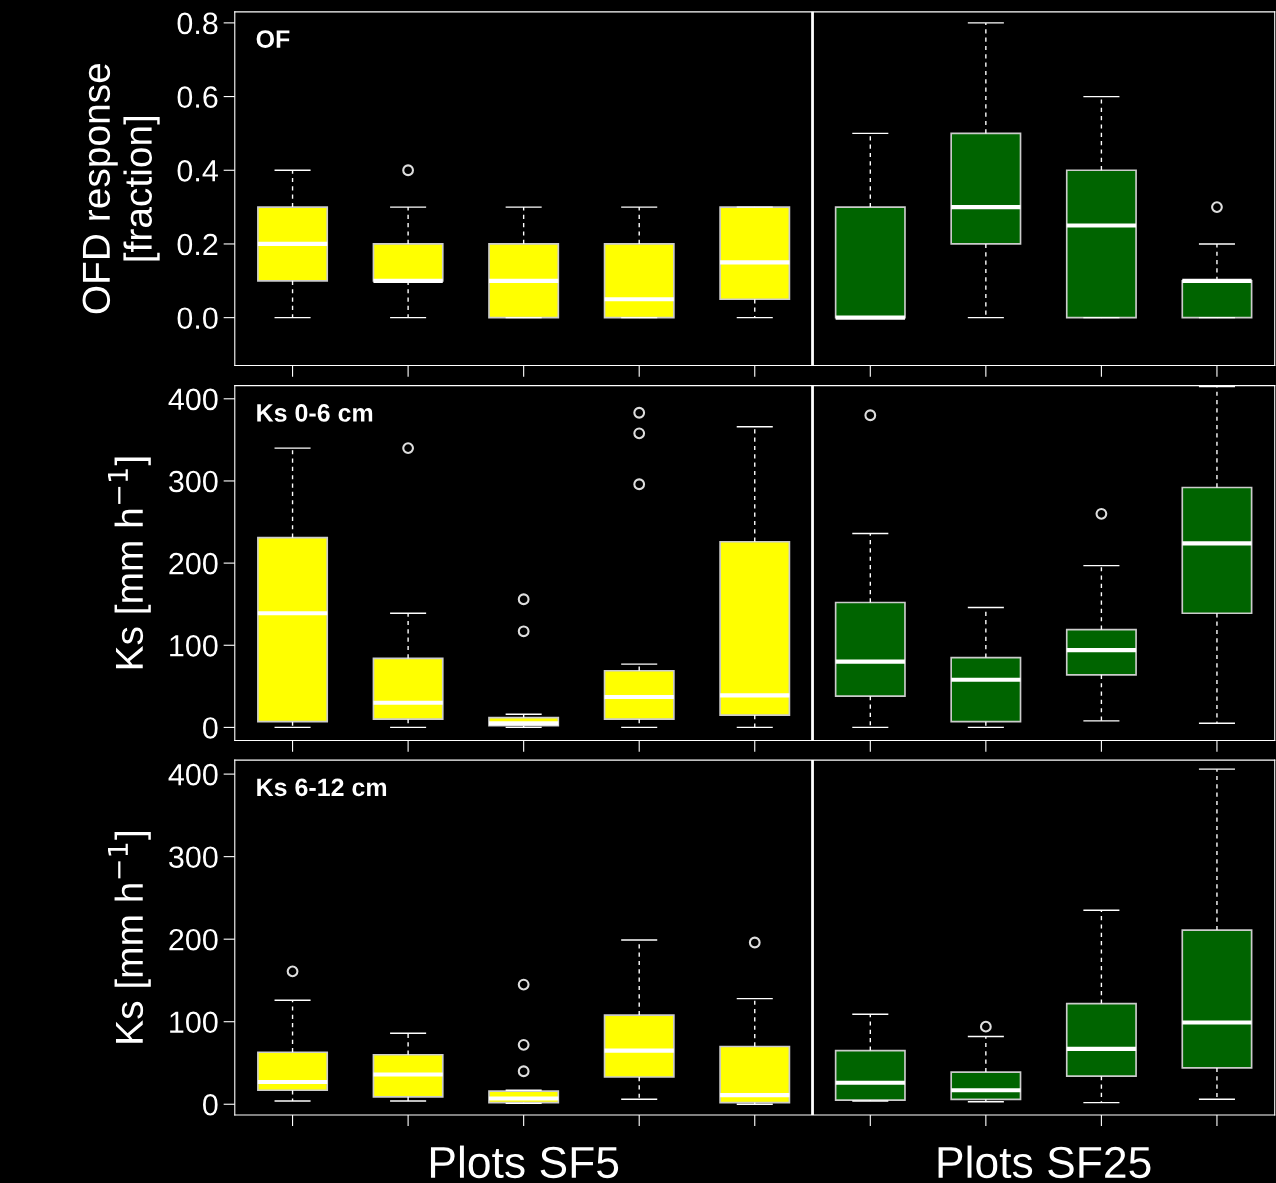 Image resolution: width=1276 pixels, height=1183 pixels. What do you see at coordinates (273, 39) in the screenshot?
I see `annotation: OF` at bounding box center [273, 39].